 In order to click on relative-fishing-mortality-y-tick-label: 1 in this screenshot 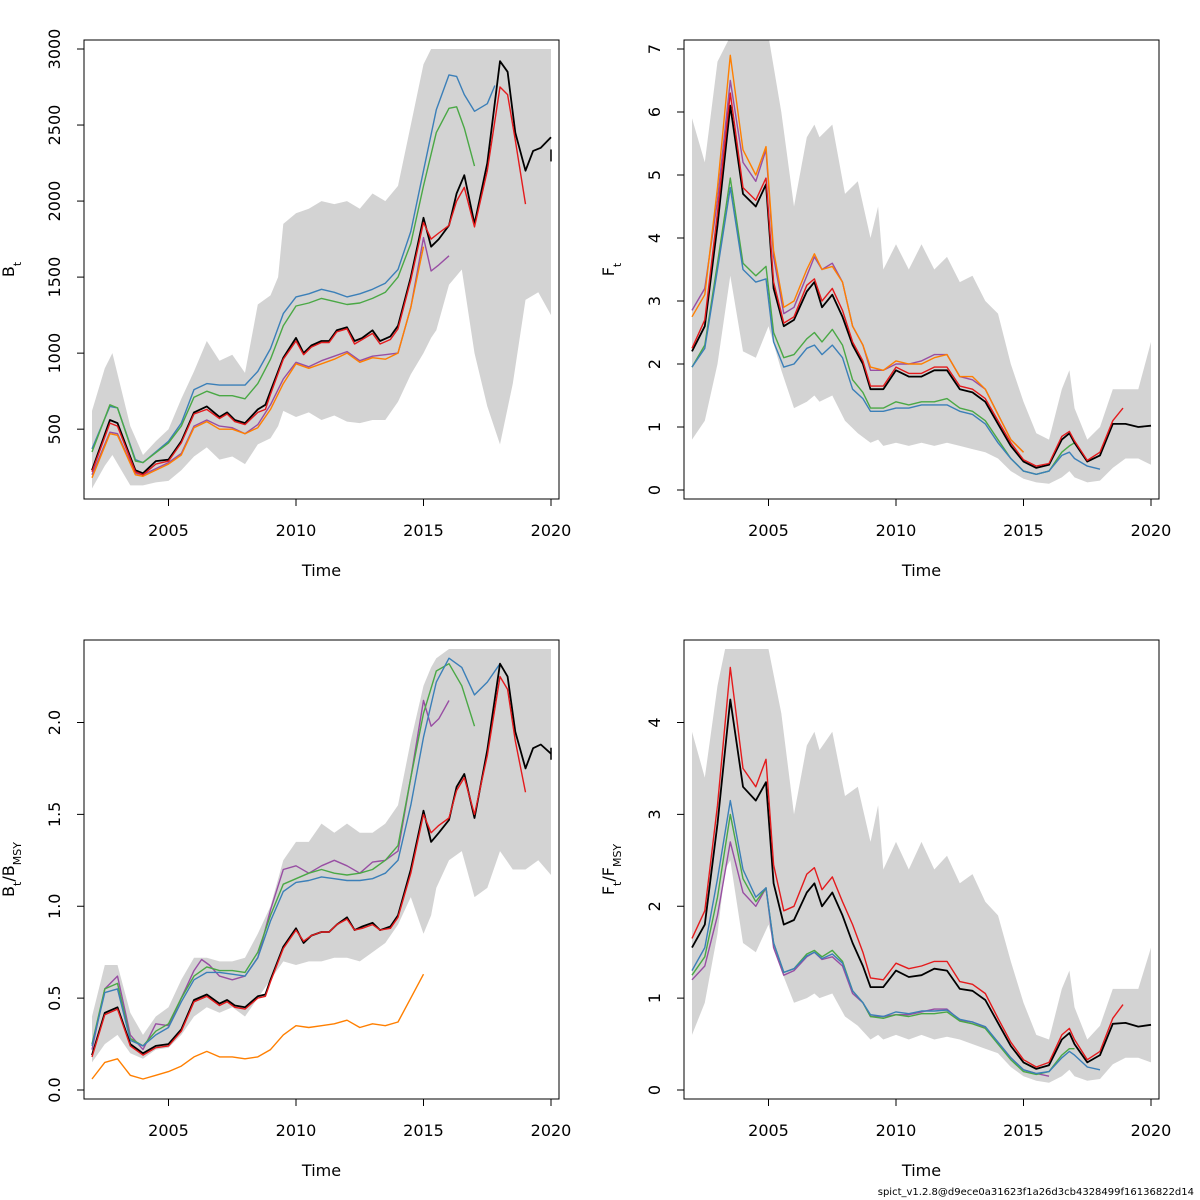, I will do `click(654, 998)`.